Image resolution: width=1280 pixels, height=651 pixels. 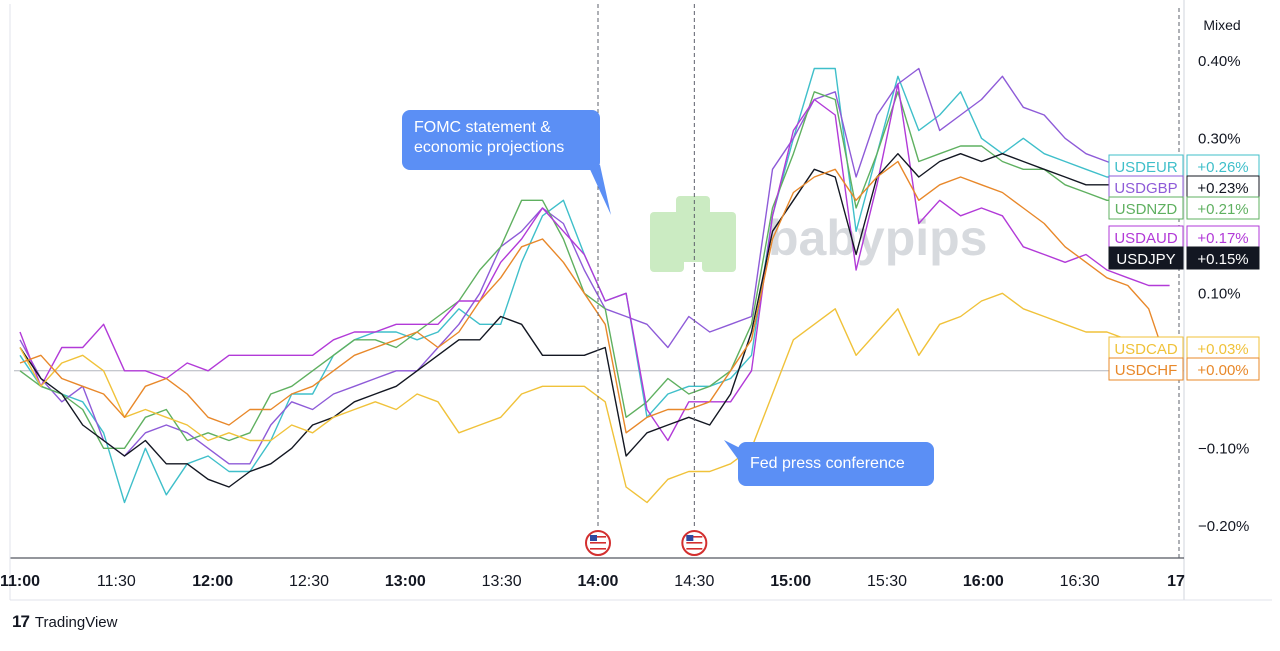 I want to click on series-name-tag: USDCHF, so click(x=1146, y=370).